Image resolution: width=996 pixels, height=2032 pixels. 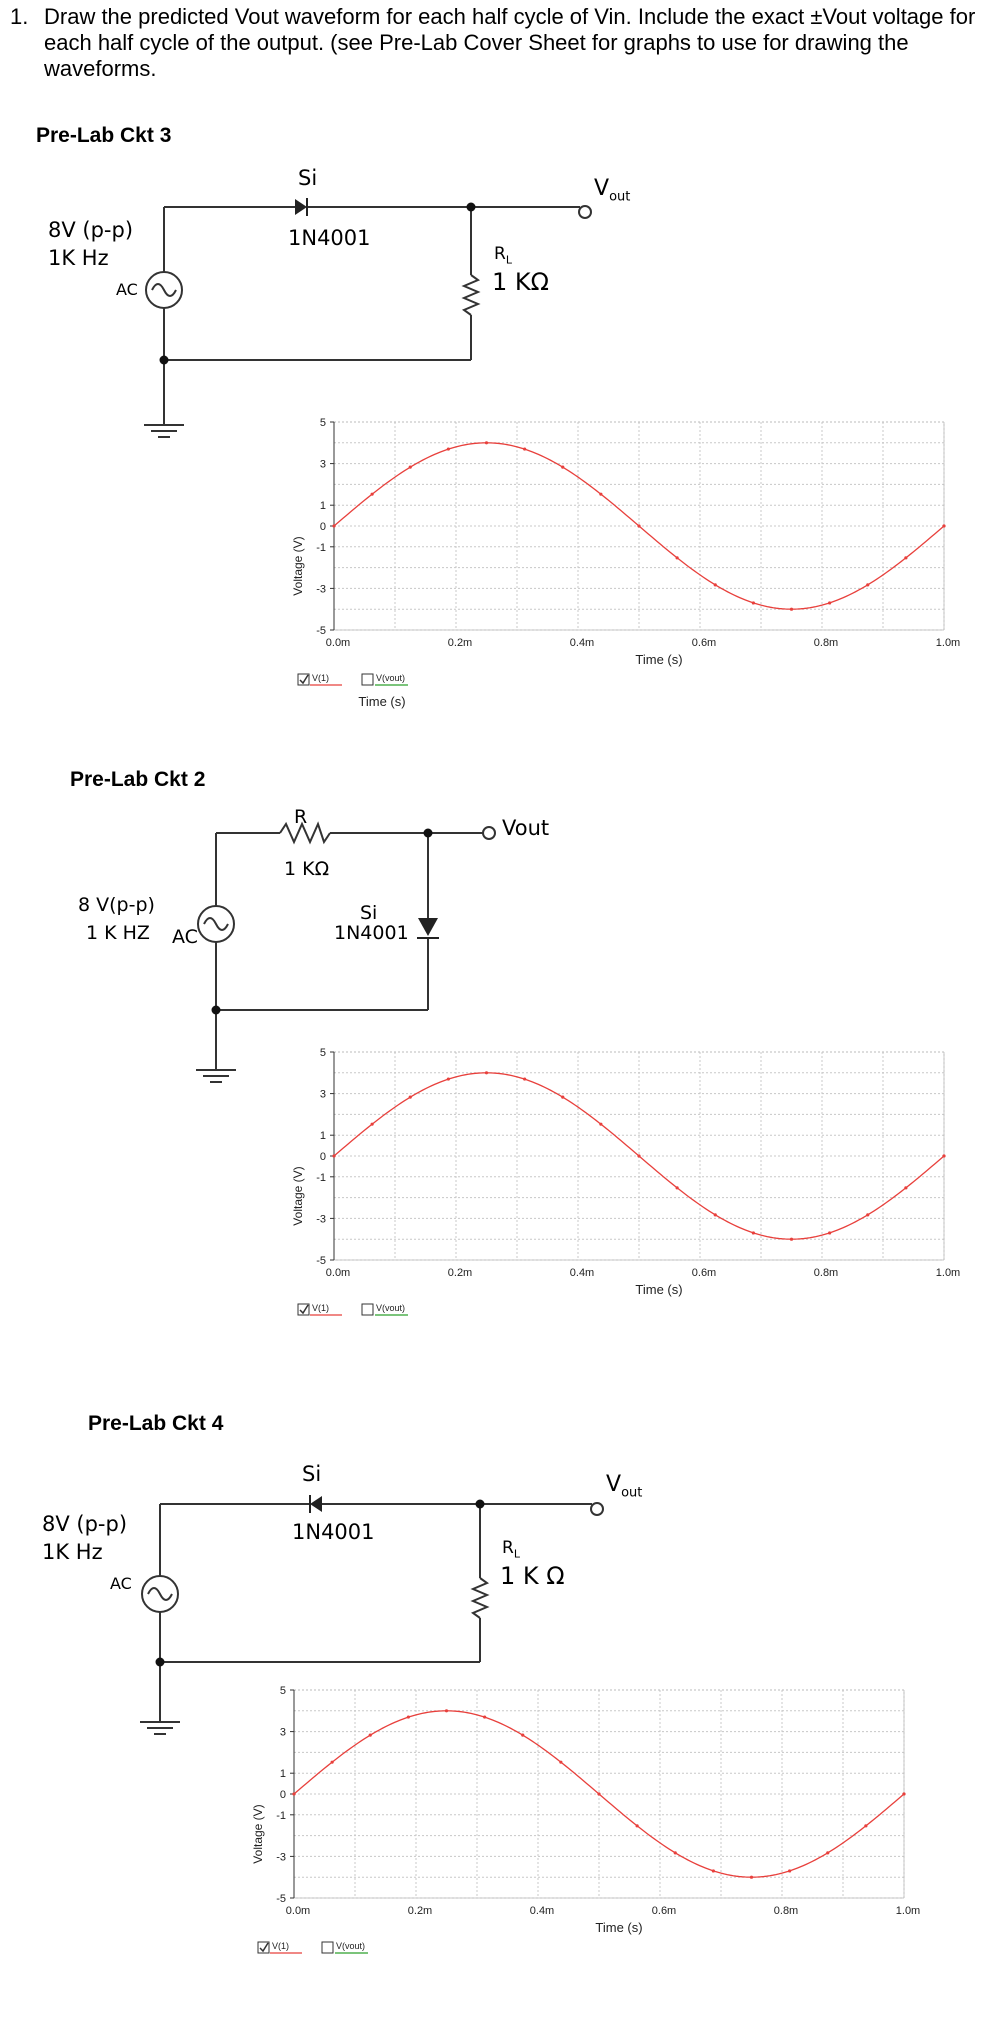 I want to click on ckt4-source-type: AC, so click(x=121, y=1583).